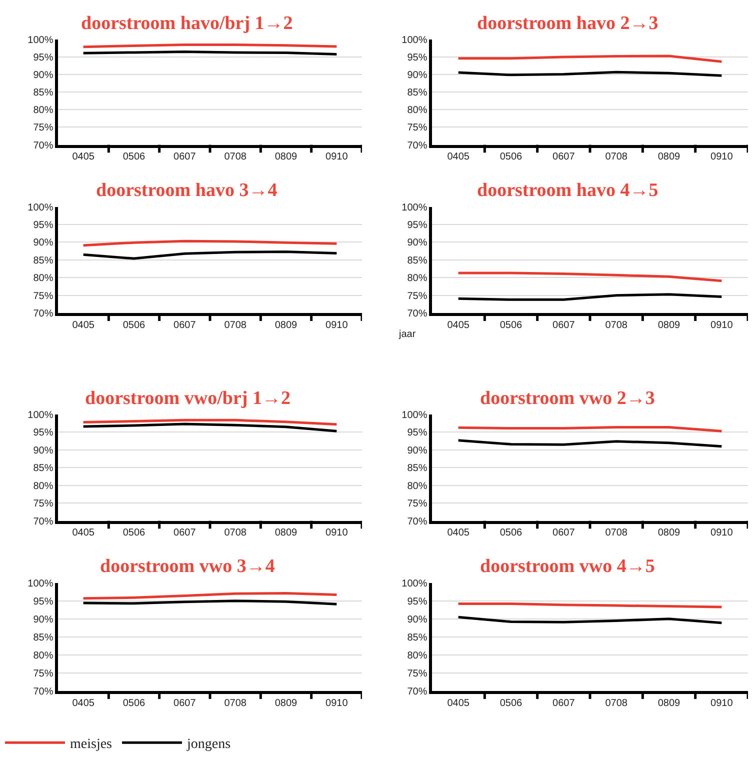  What do you see at coordinates (208, 744) in the screenshot?
I see `legend-label: jongens` at bounding box center [208, 744].